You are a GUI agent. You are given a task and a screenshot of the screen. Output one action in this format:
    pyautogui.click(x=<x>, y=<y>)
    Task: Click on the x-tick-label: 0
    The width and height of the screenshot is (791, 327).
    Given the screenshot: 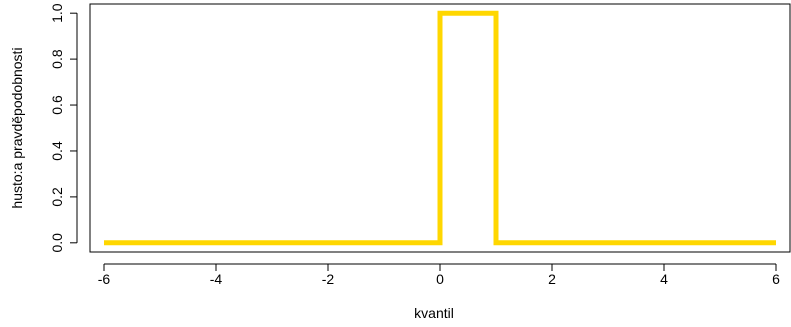 What is the action you would take?
    pyautogui.click(x=440, y=279)
    